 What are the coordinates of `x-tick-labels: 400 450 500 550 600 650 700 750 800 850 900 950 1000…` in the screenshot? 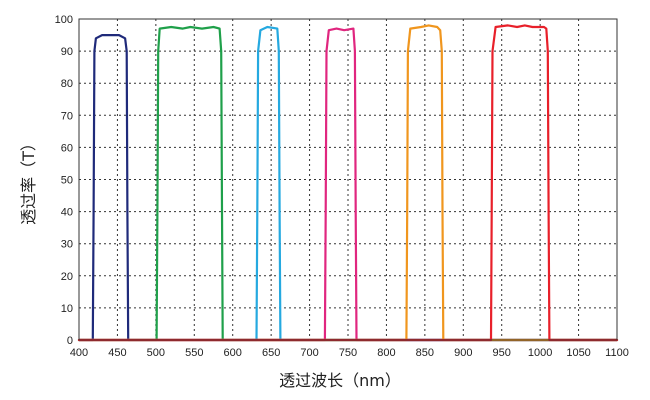 It's located at (349, 353).